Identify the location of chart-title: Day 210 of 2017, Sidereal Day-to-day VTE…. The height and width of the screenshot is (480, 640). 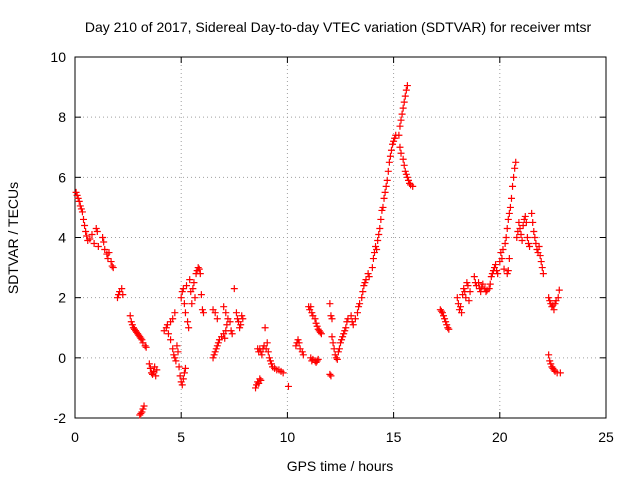
(338, 27).